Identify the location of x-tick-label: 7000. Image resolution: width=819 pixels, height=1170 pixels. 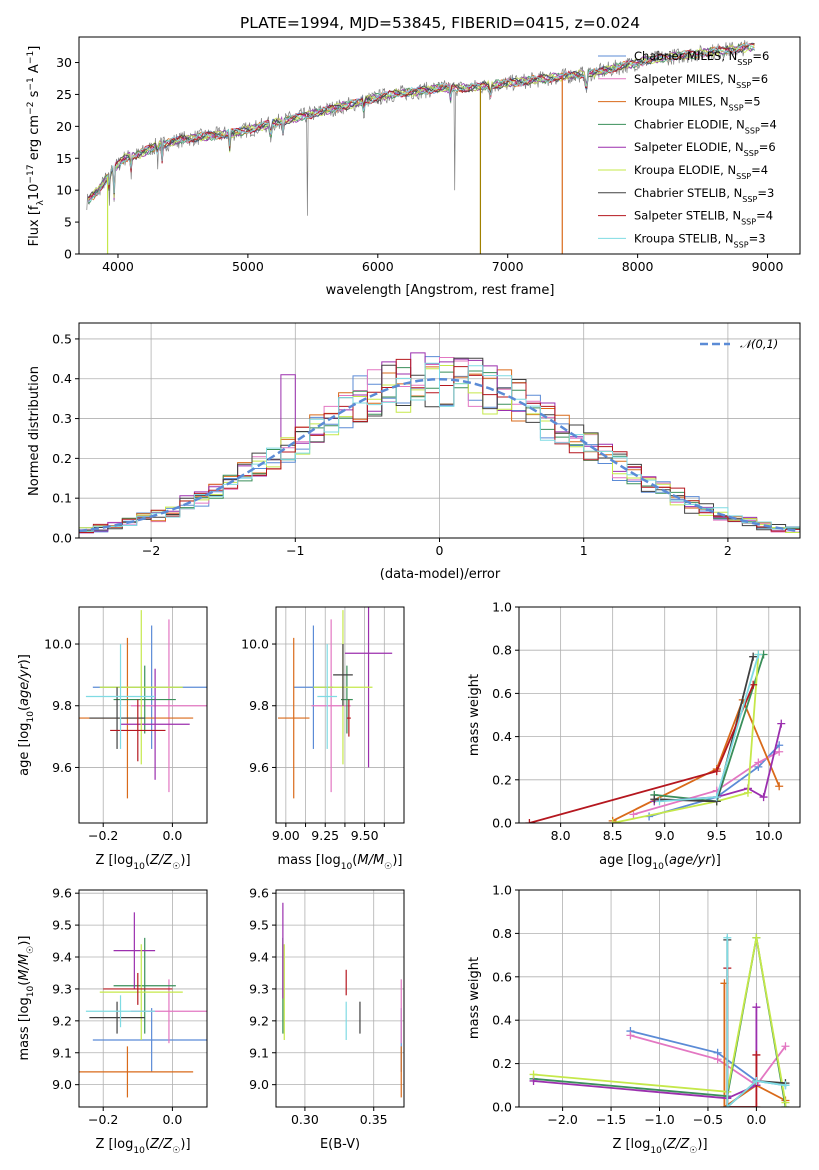
(508, 266).